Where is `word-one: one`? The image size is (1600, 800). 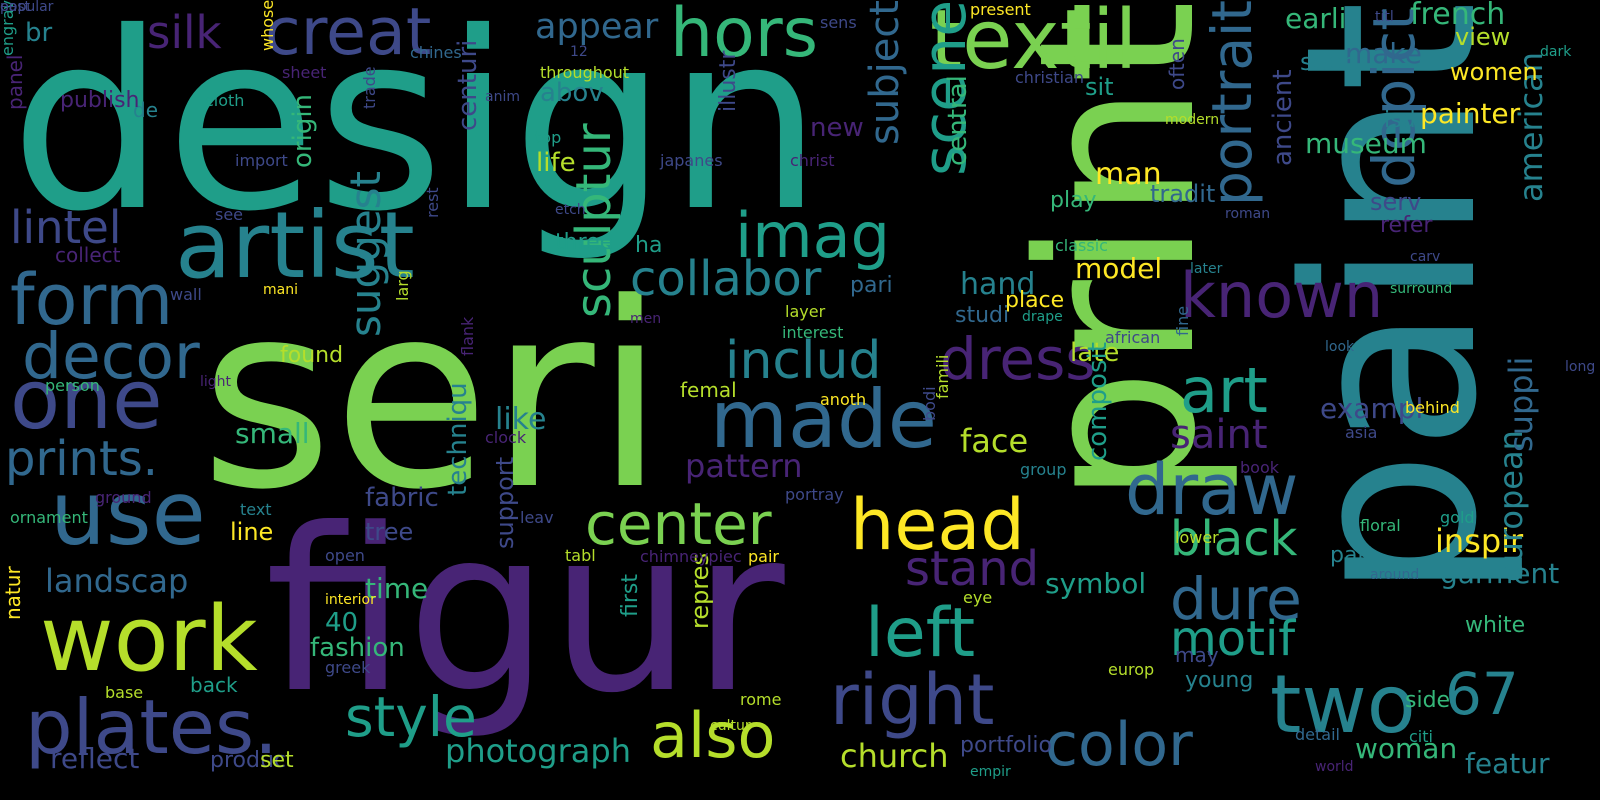
word-one: one is located at coordinates (86, 400).